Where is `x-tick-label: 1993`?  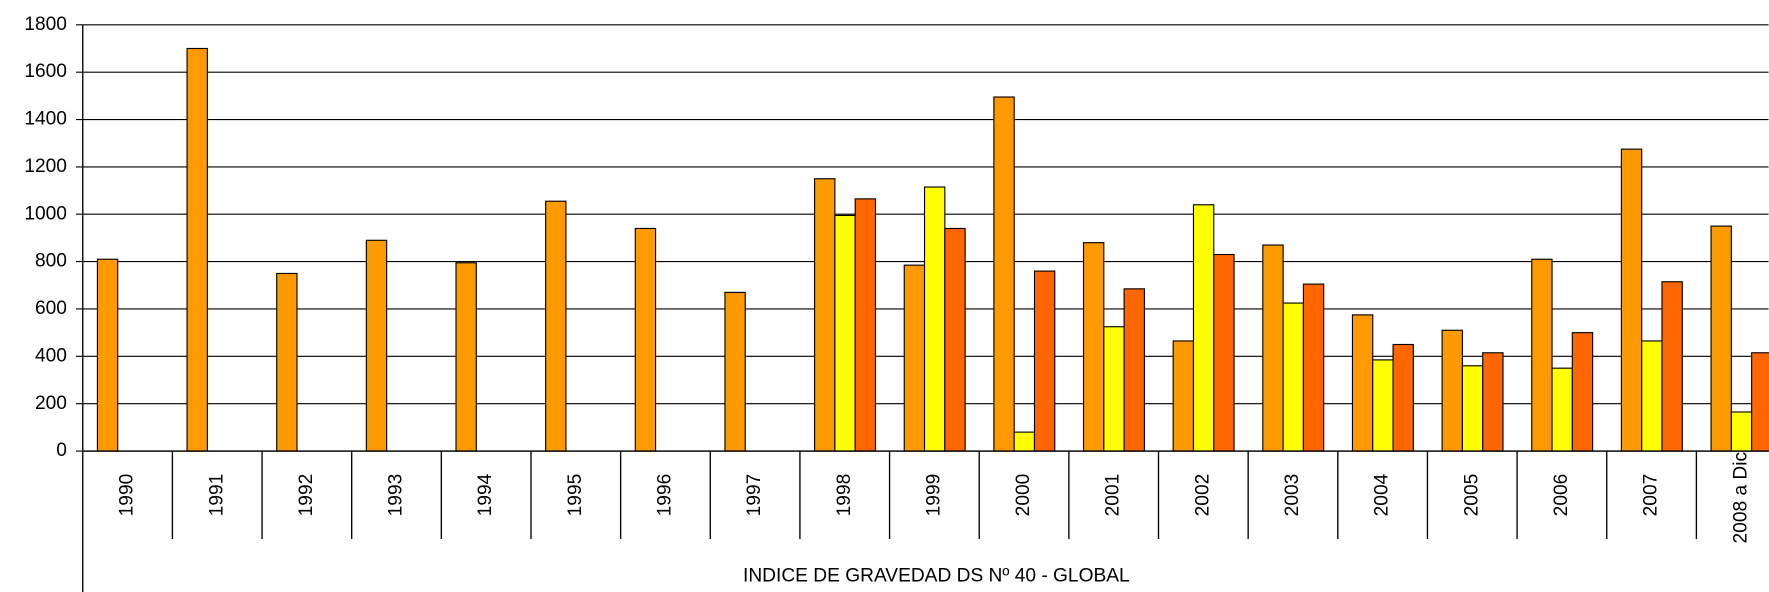 x-tick-label: 1993 is located at coordinates (396, 495).